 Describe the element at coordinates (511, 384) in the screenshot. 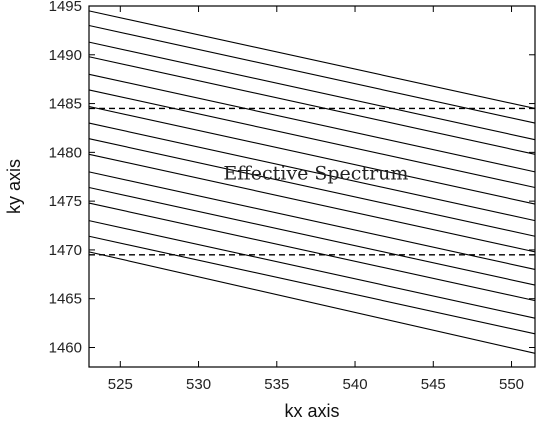

I see `x-tick-label-550: 550` at that location.